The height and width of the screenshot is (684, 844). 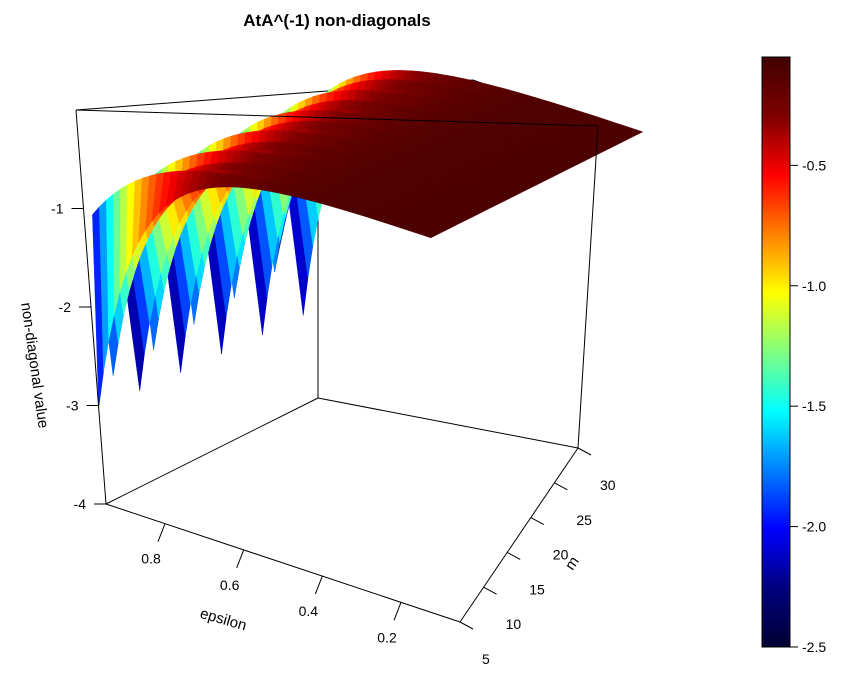 I want to click on colorbar-tick-label: -1.0, so click(x=814, y=286).